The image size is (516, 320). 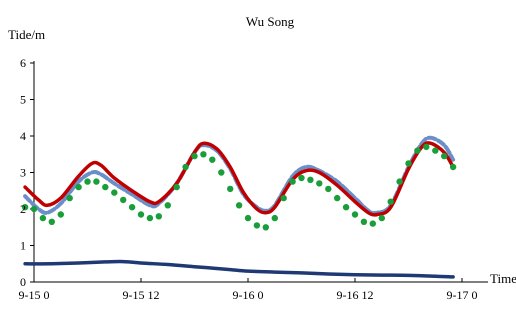 I want to click on y-axis-title: Tide/m, so click(x=26, y=34).